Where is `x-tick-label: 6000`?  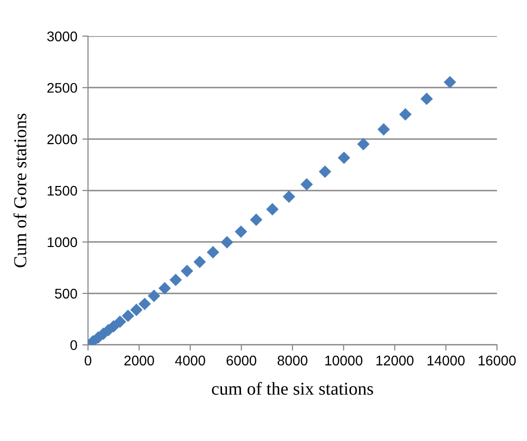 x-tick-label: 6000 is located at coordinates (241, 361).